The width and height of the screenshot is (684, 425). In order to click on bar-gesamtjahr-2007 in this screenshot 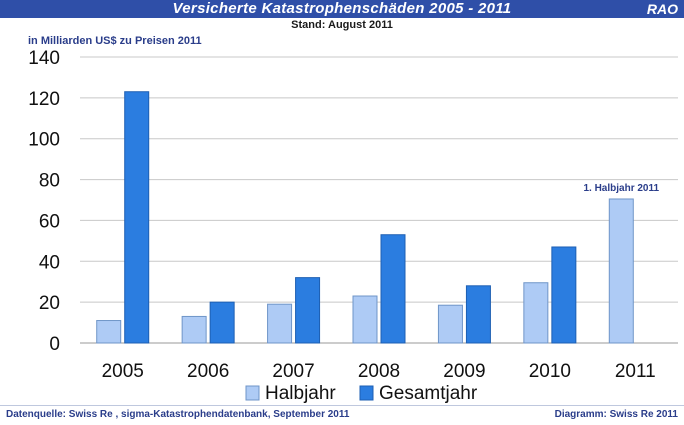, I will do `click(308, 310)`.